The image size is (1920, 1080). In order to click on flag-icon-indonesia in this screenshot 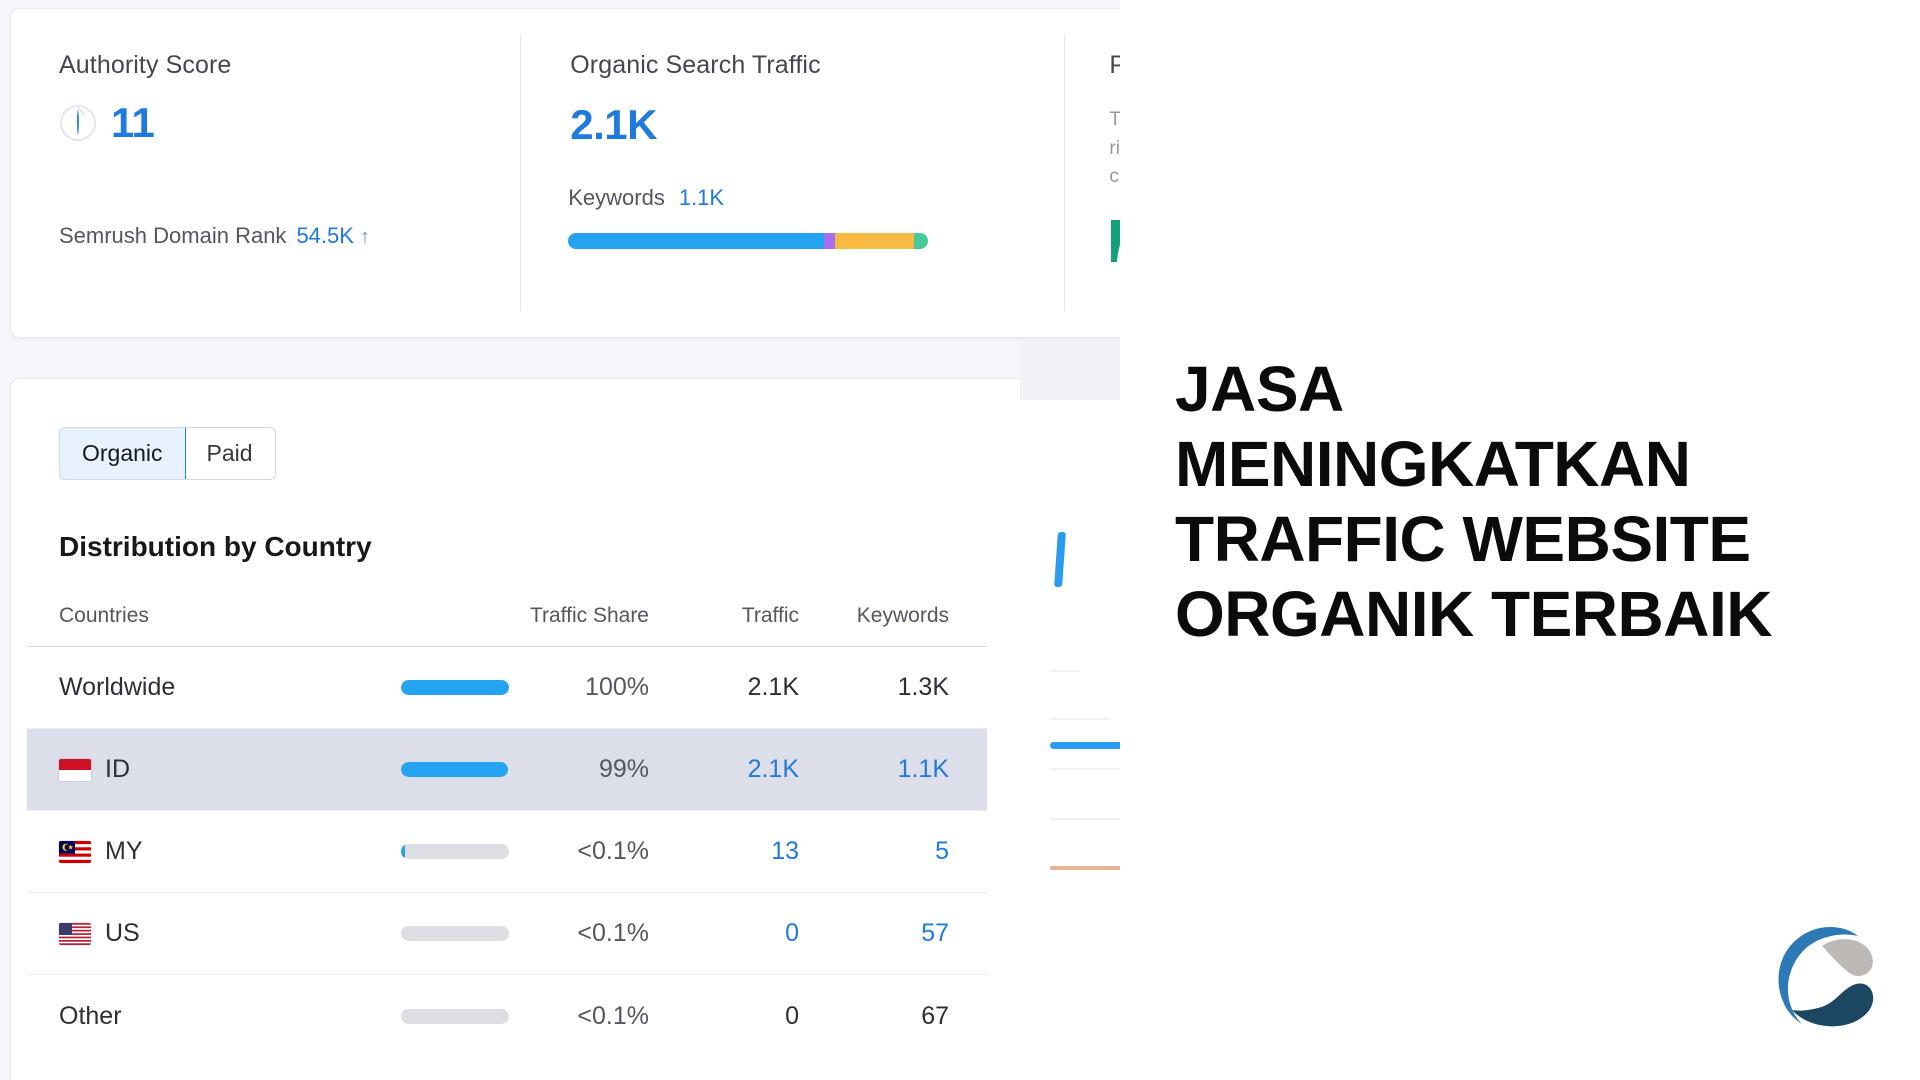, I will do `click(75, 769)`.